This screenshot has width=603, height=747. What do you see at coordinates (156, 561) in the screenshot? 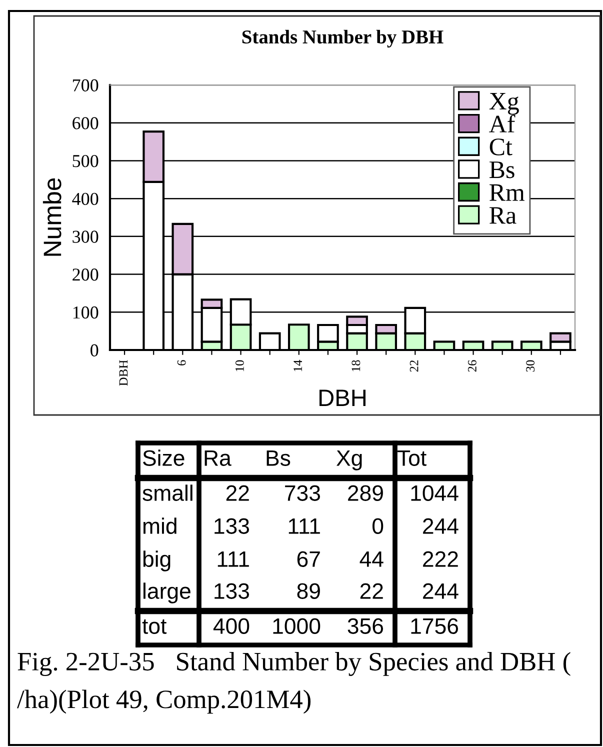
I see `text: big` at bounding box center [156, 561].